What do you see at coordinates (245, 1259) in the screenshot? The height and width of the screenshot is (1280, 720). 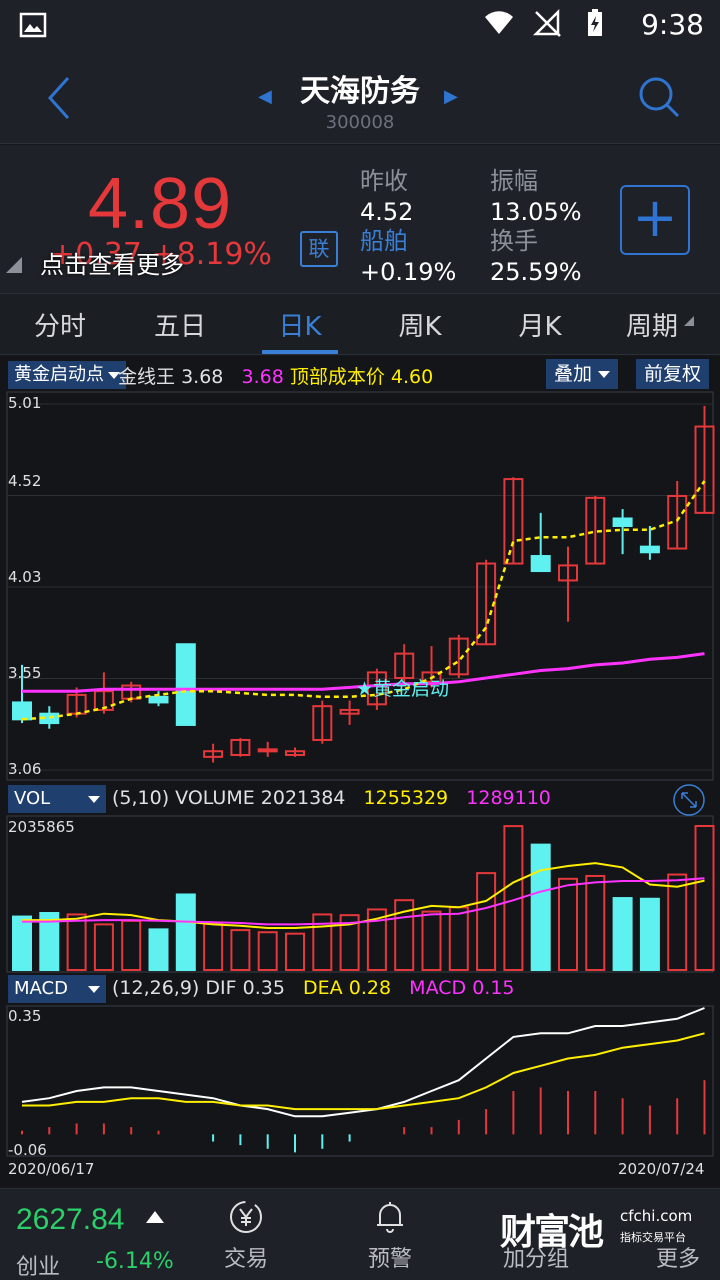 I see `nav-trade-label: 交易` at bounding box center [245, 1259].